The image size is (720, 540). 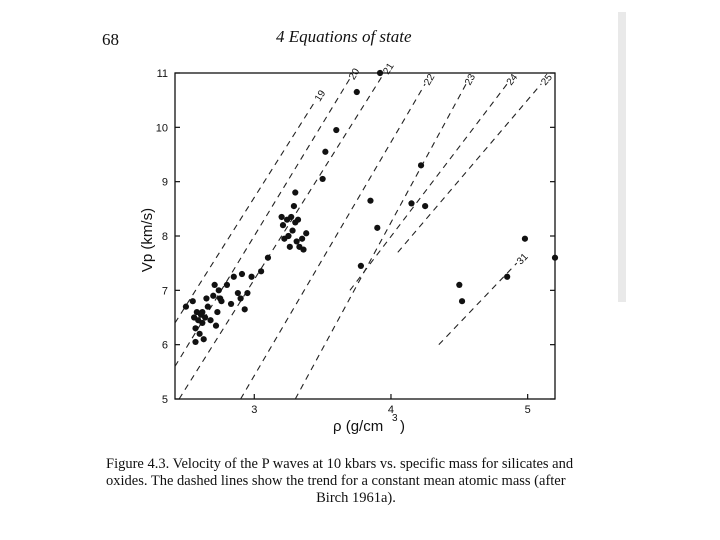 I want to click on trend-label-21: 21, so click(x=388, y=69).